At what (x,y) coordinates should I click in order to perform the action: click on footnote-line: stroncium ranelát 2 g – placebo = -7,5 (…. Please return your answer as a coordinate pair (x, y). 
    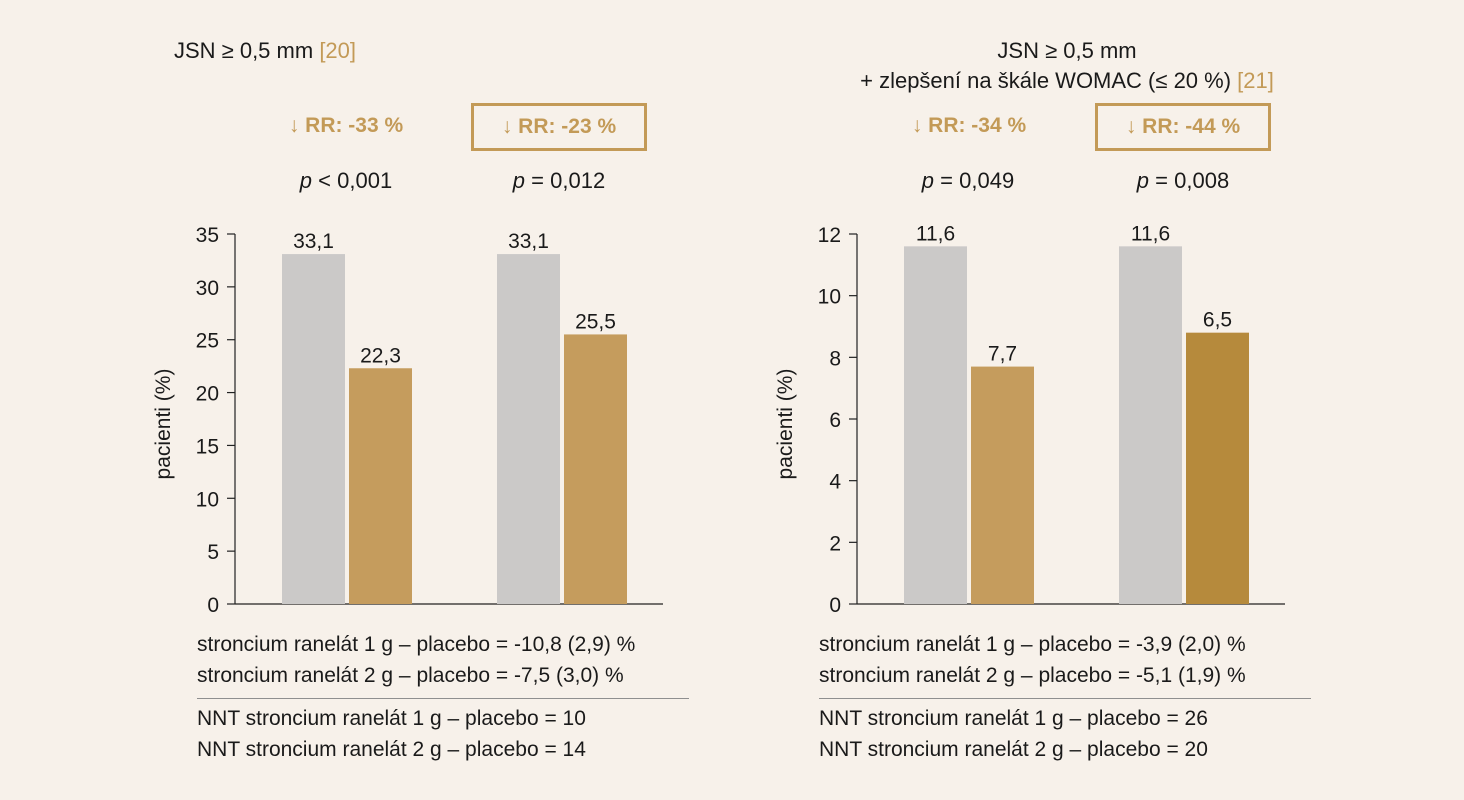
    Looking at the image, I should click on (410, 675).